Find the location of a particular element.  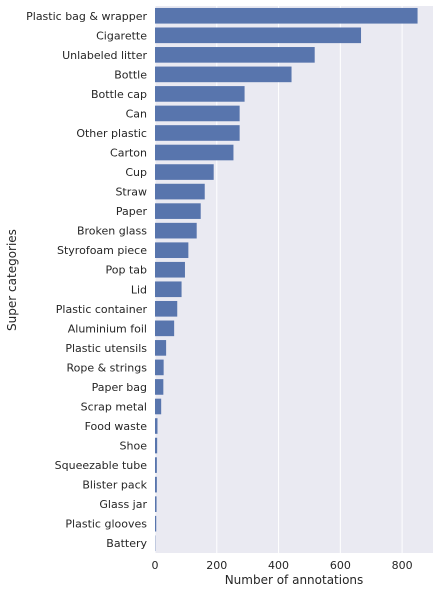

category-label: Paper bag is located at coordinates (119, 387).